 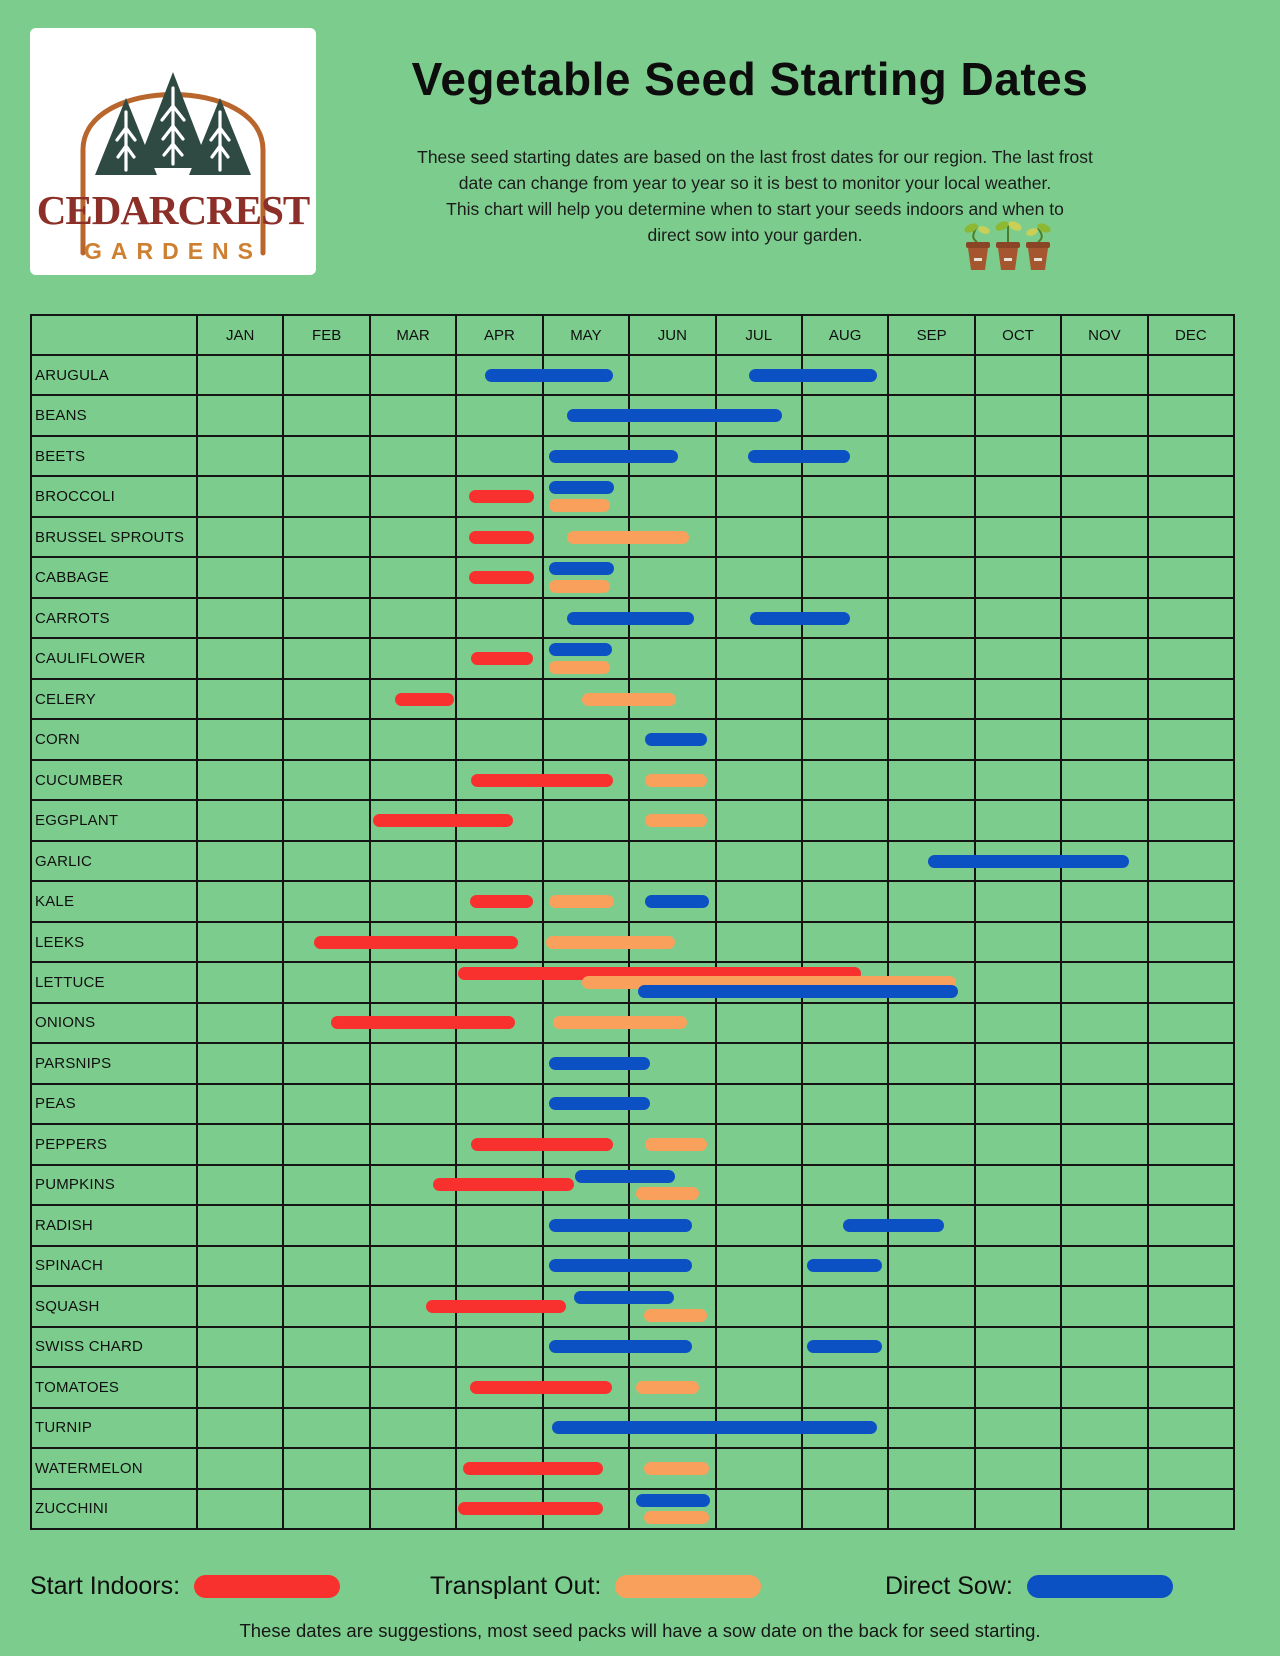 What do you see at coordinates (632, 374) in the screenshot?
I see `table-row: ARUGULA` at bounding box center [632, 374].